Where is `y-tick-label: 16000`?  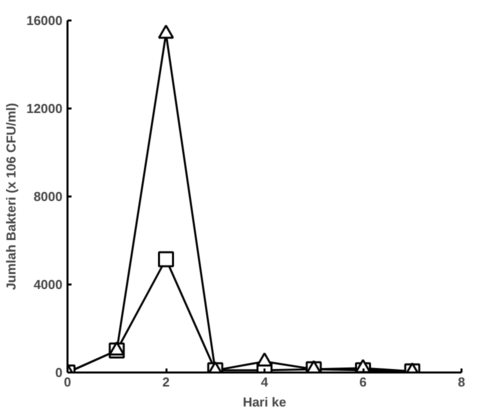 y-tick-label: 16000 is located at coordinates (44, 20).